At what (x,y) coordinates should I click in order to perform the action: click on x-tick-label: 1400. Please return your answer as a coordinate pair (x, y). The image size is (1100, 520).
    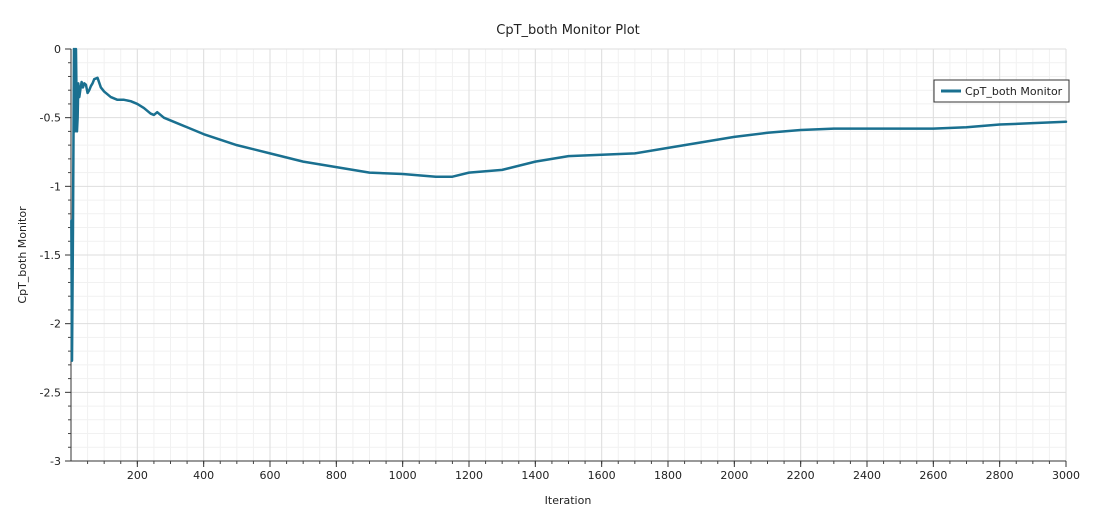
    Looking at the image, I should click on (535, 475).